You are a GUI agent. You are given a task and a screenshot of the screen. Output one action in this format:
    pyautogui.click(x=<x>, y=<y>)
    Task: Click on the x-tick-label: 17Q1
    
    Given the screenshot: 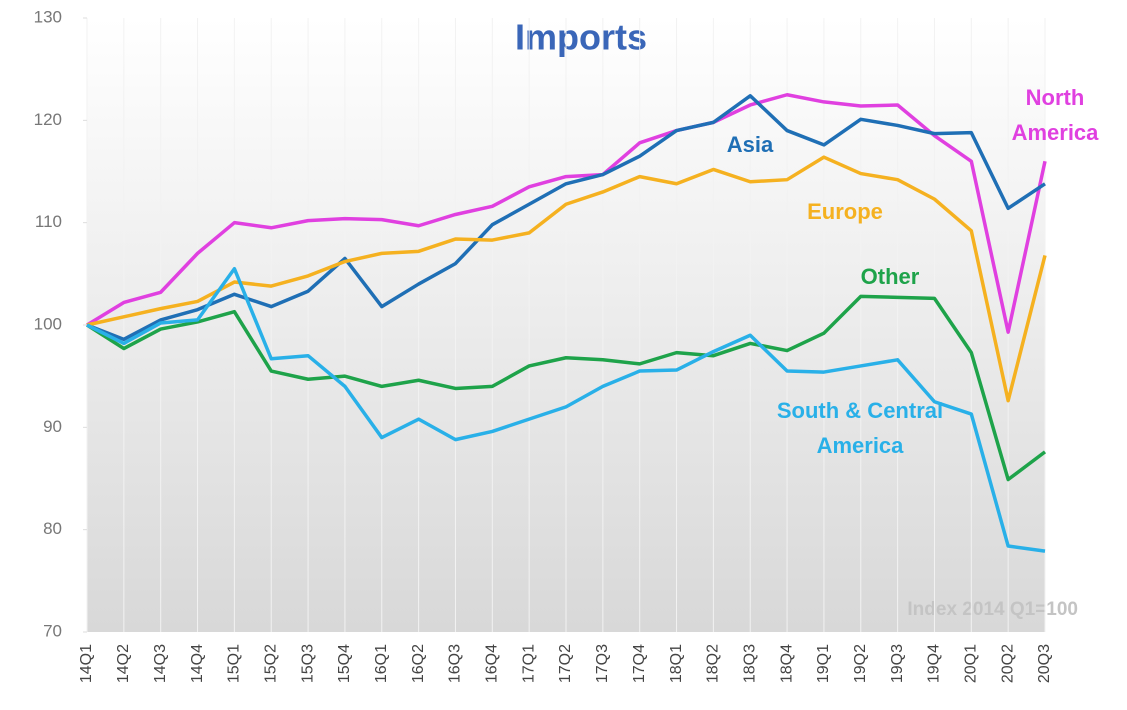 What is the action you would take?
    pyautogui.click(x=528, y=663)
    